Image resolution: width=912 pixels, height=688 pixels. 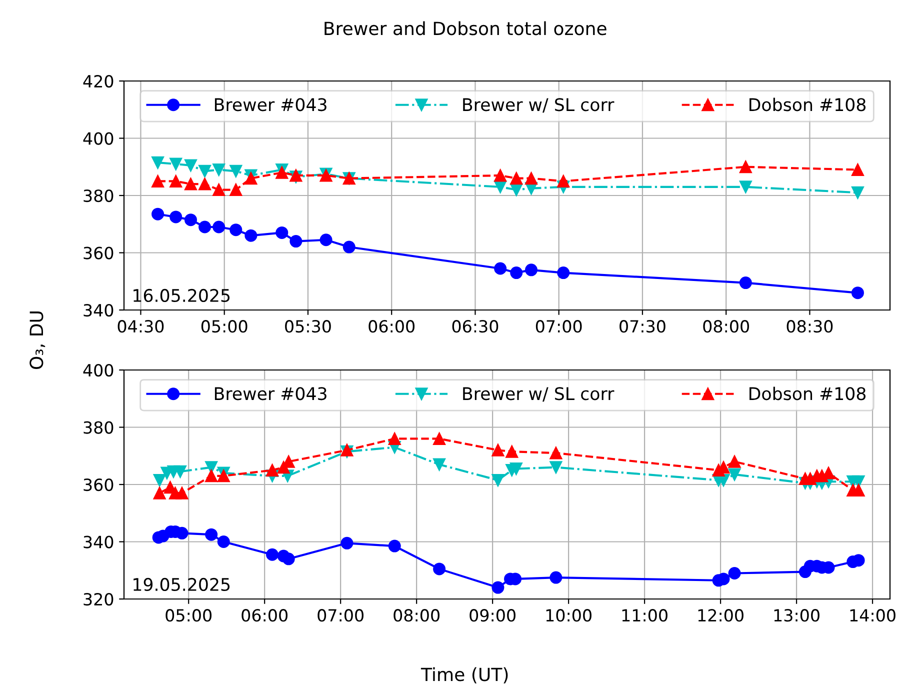 I want to click on x-tick-label: 10:00, so click(x=569, y=615).